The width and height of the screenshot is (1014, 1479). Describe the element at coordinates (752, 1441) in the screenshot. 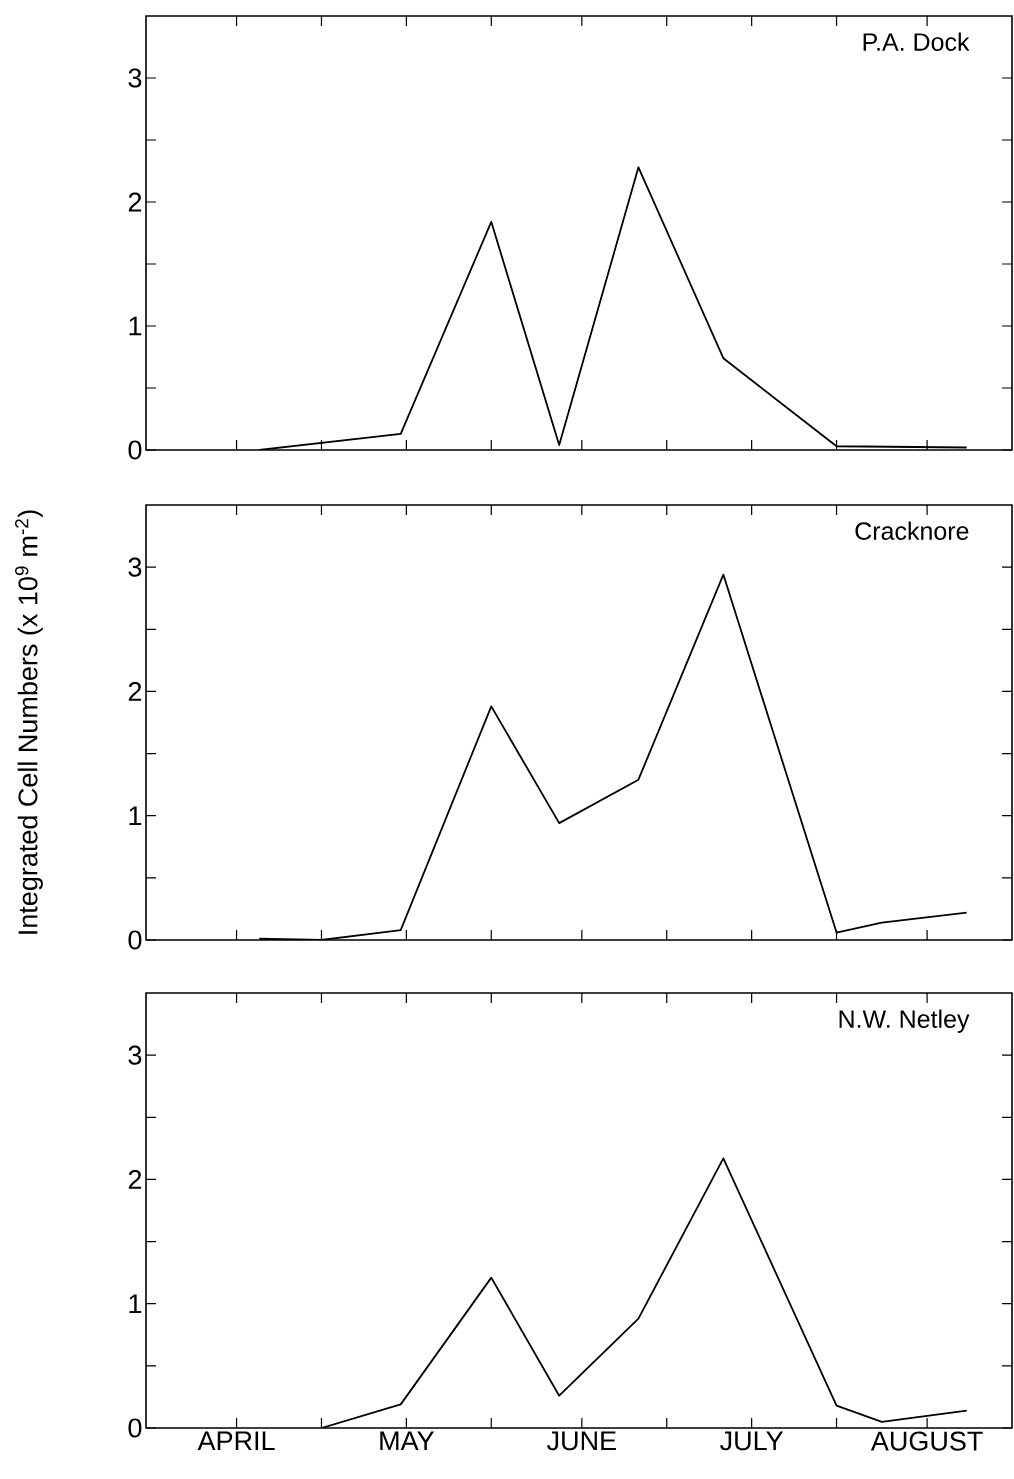

I see `x-tick-label: JULY` at that location.